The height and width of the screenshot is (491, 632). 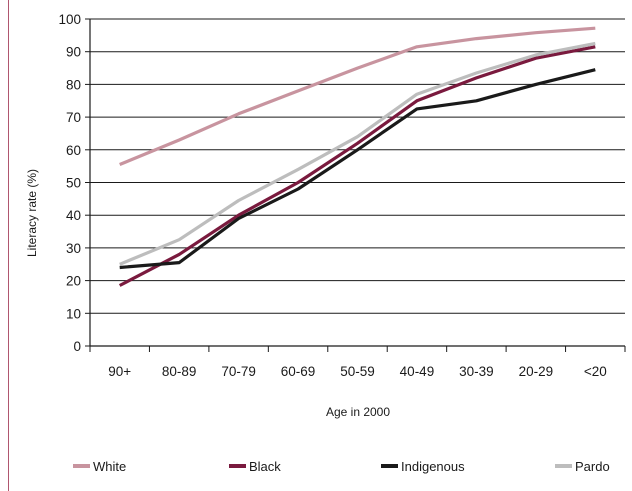 I want to click on x-tick-label: 30-39, so click(x=476, y=371).